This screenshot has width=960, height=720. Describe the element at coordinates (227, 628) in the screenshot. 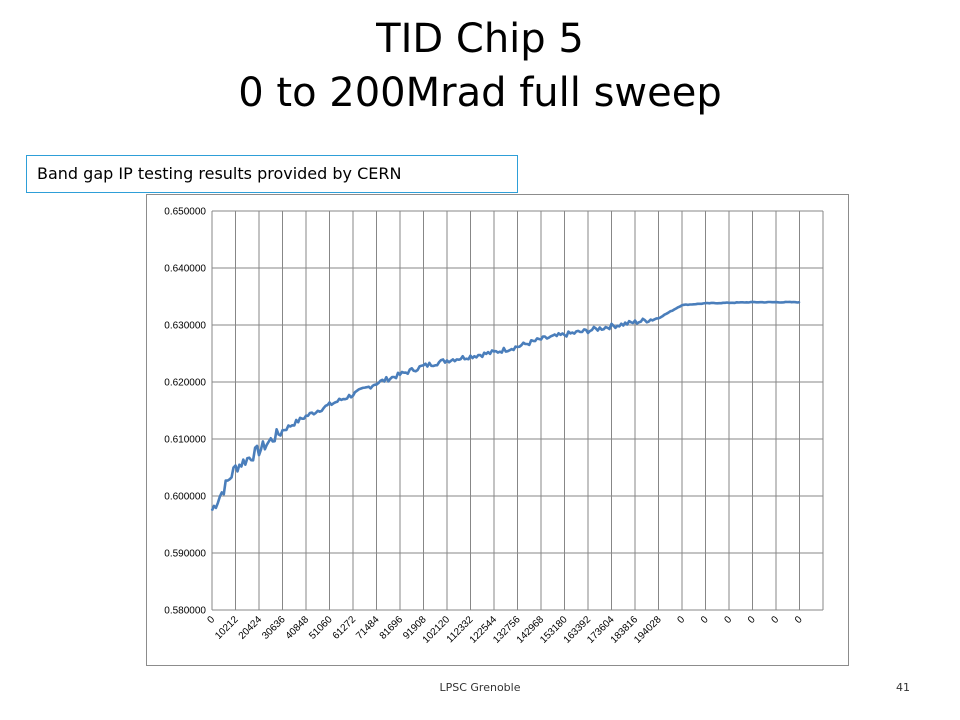

I see `x-tick-label: 10212` at that location.